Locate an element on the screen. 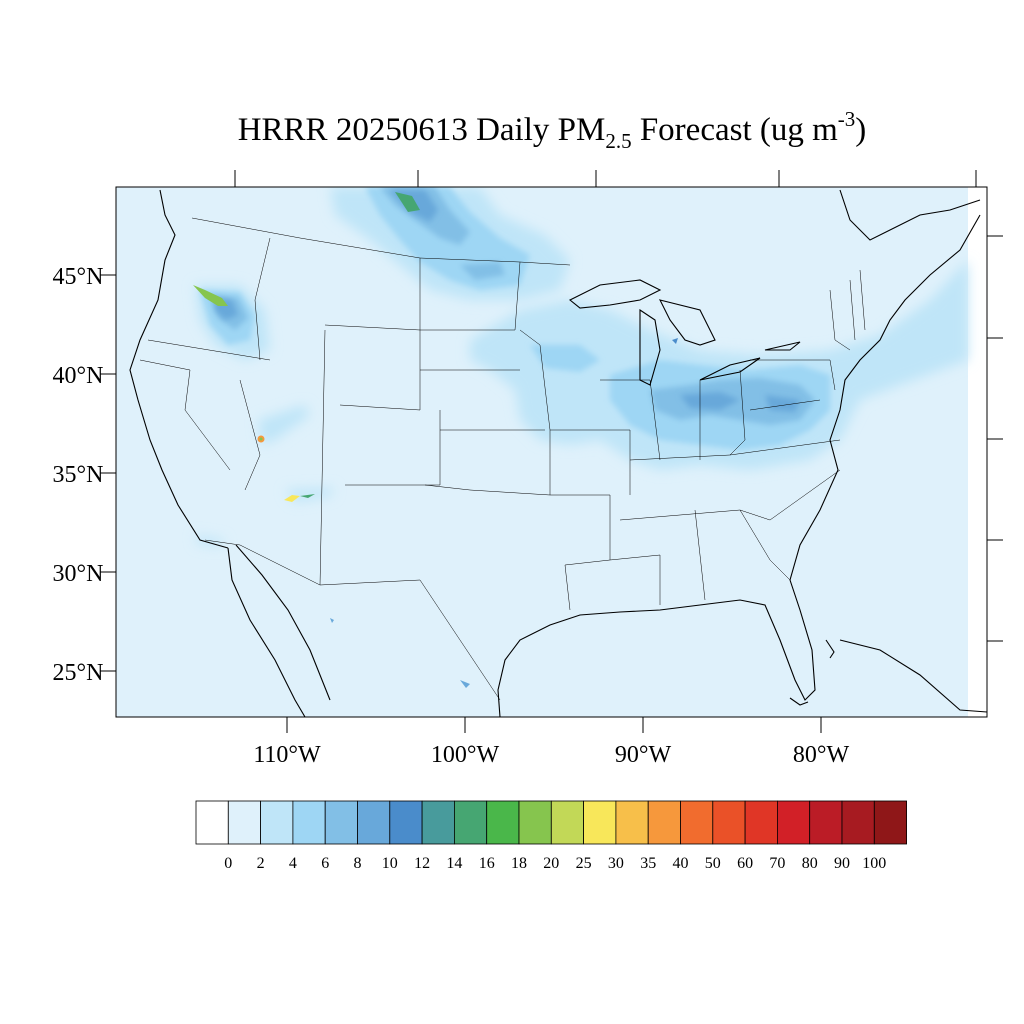  colorbar-label: 35 is located at coordinates (648, 863).